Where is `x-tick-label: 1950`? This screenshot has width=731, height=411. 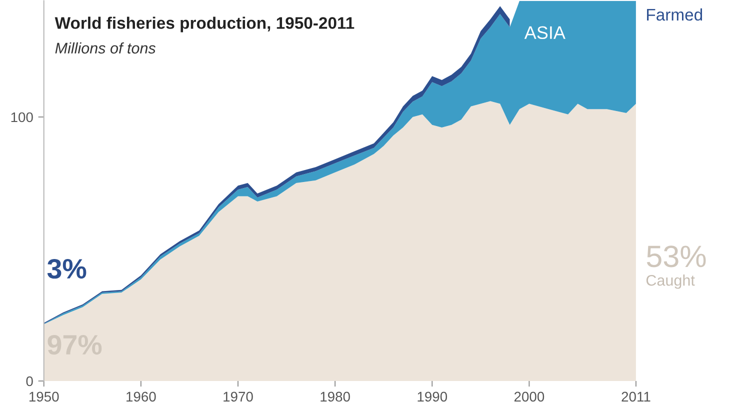
x-tick-label: 1950 is located at coordinates (44, 397).